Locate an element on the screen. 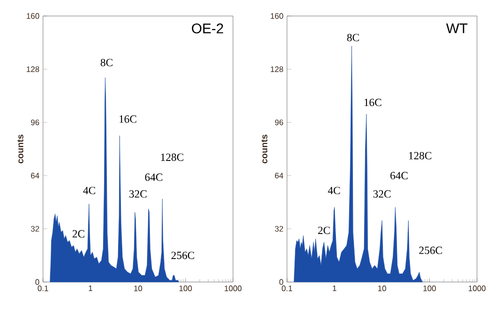  chart-title: OE-2 is located at coordinates (208, 28).